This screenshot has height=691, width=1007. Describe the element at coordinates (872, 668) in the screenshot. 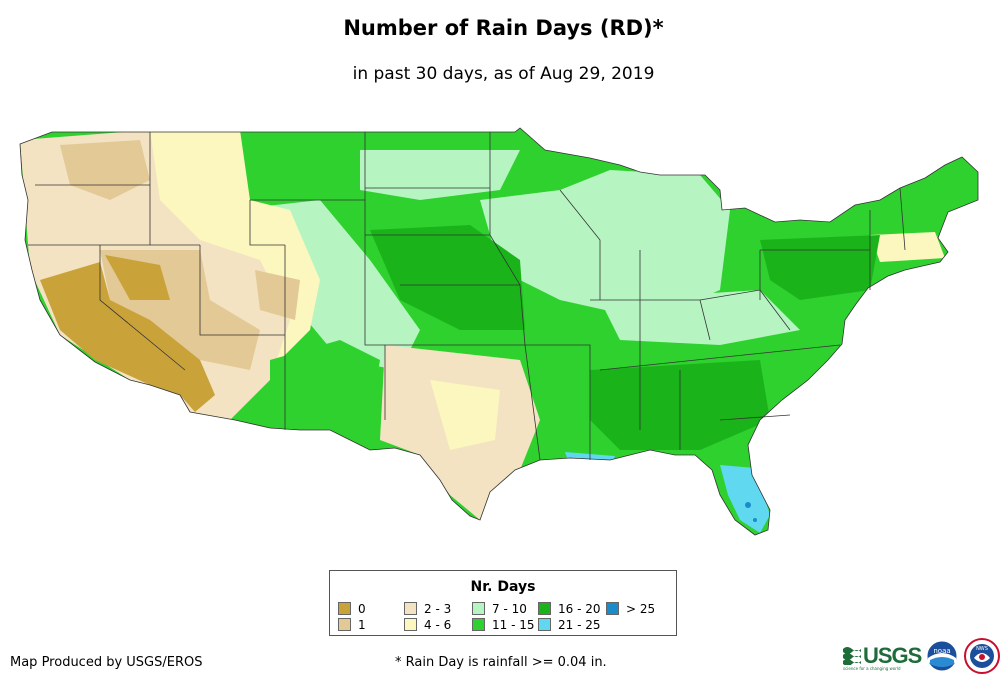

I see `usgs-tagline: science for a changing world` at that location.